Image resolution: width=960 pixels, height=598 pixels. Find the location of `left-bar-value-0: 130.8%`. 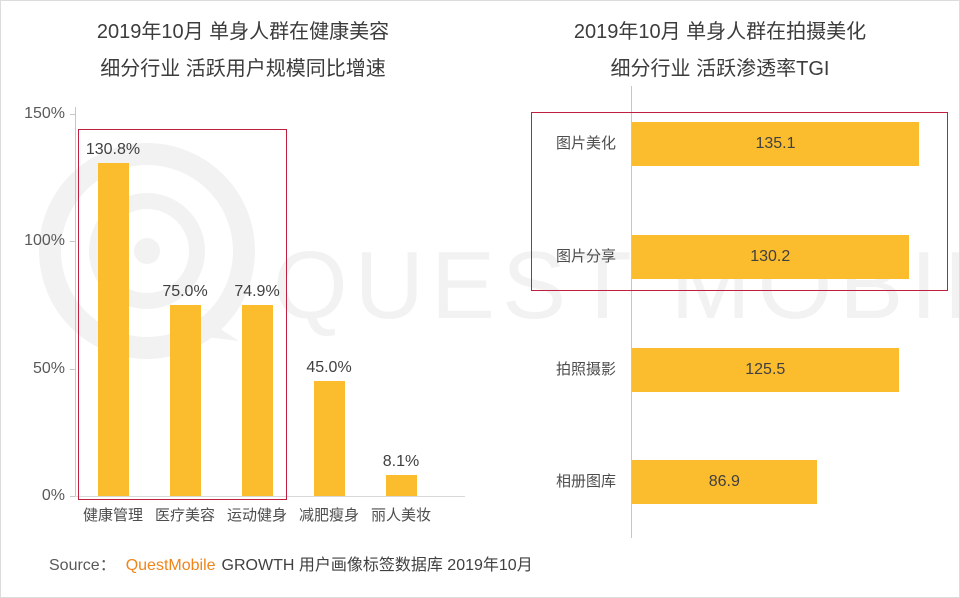

left-bar-value-0: 130.8% is located at coordinates (113, 149).